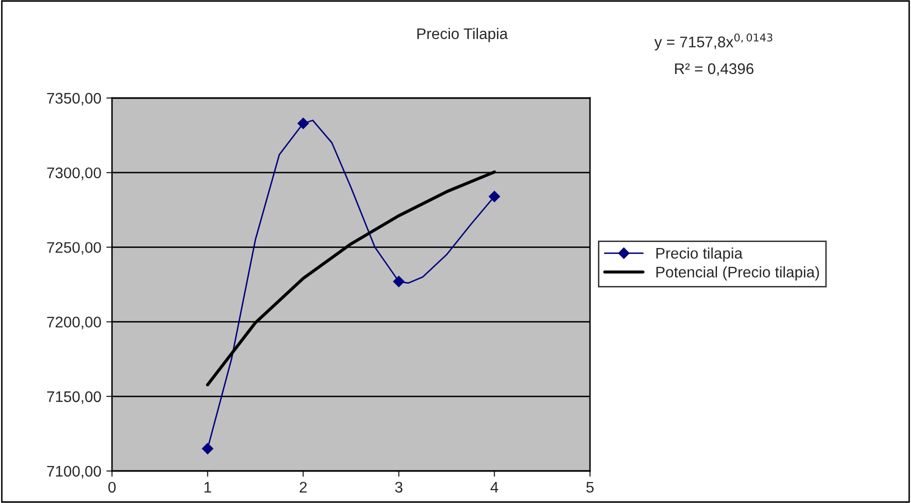  What do you see at coordinates (112, 487) in the screenshot?
I see `x-tick-label: 0` at bounding box center [112, 487].